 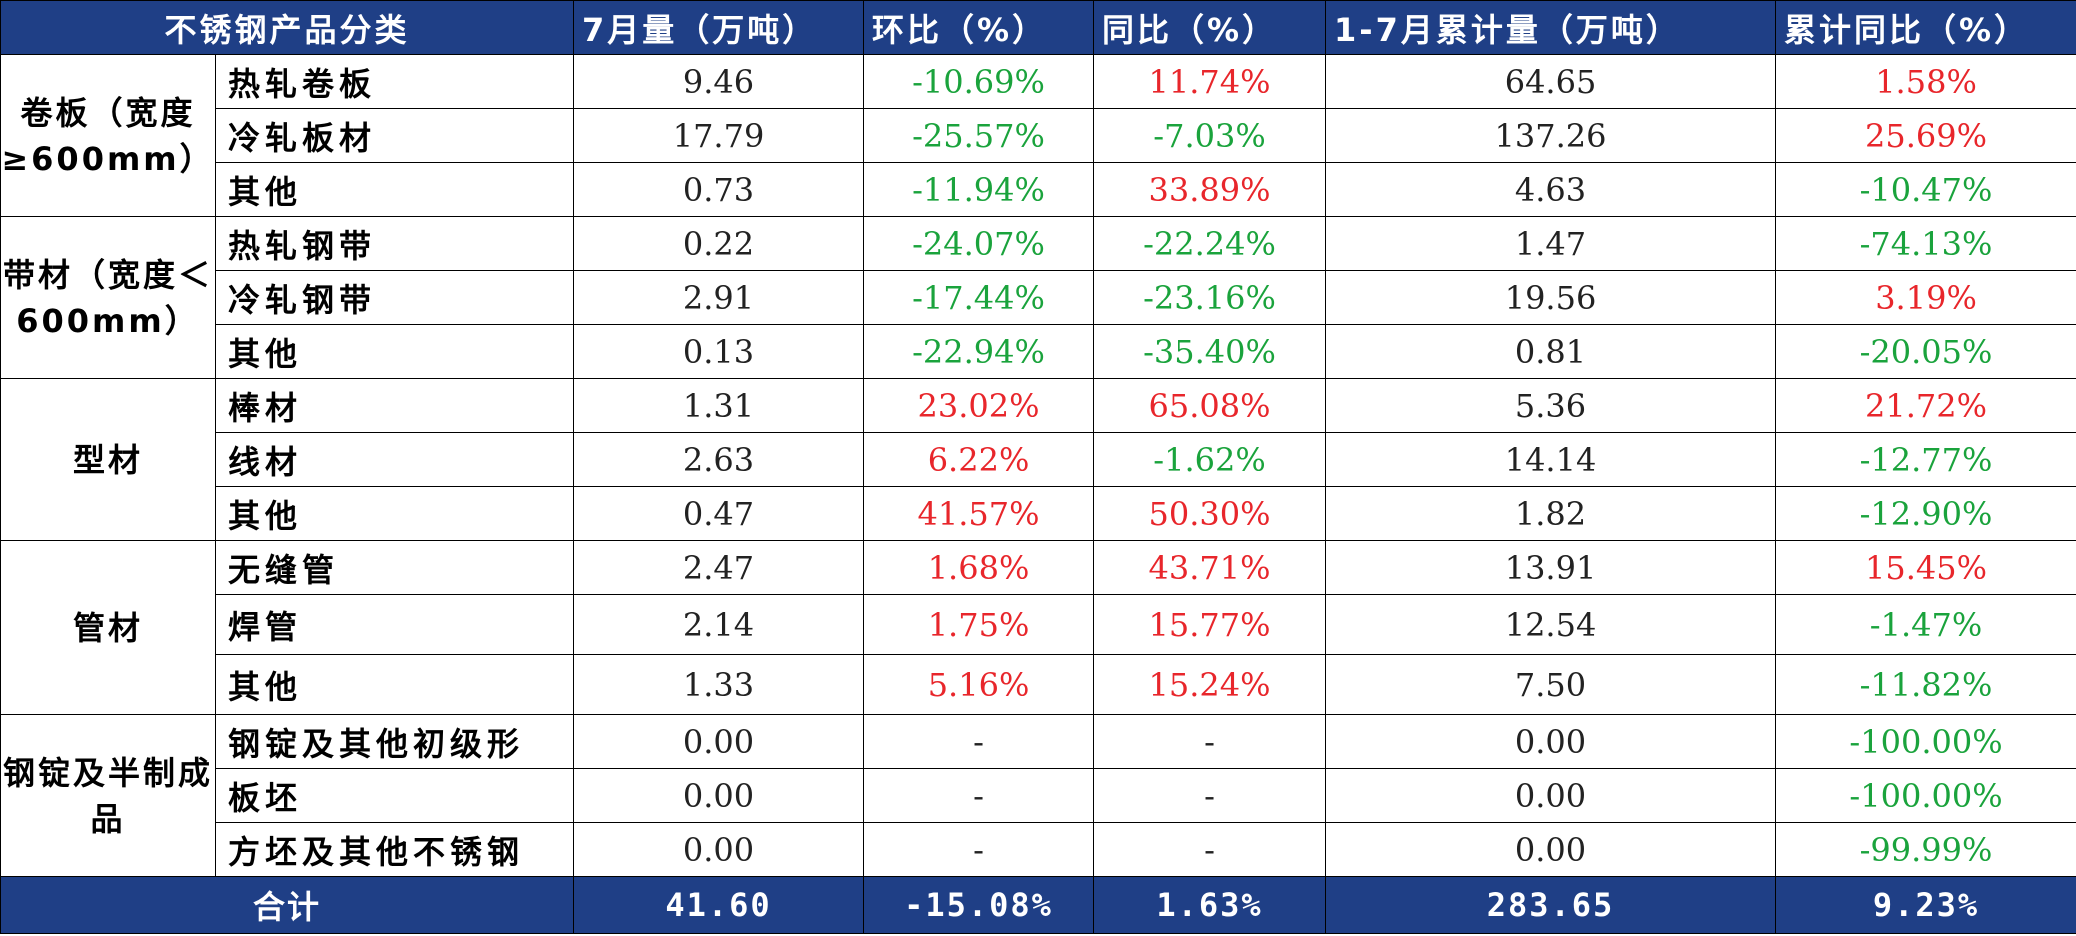 I want to click on group-strip: 带材（宽度＜600mm）, so click(x=108, y=297).